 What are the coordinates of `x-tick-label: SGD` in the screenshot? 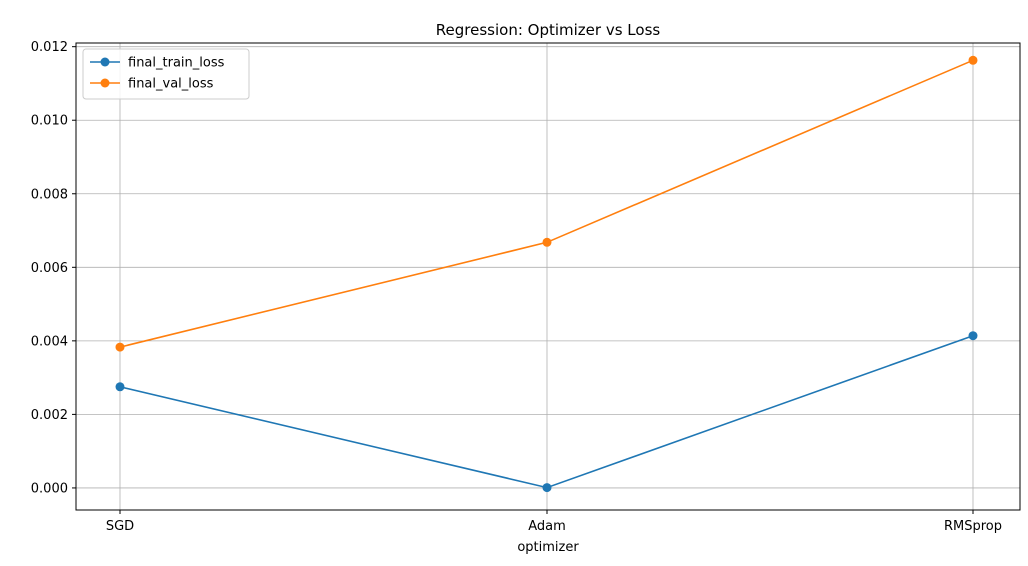 It's located at (120, 526).